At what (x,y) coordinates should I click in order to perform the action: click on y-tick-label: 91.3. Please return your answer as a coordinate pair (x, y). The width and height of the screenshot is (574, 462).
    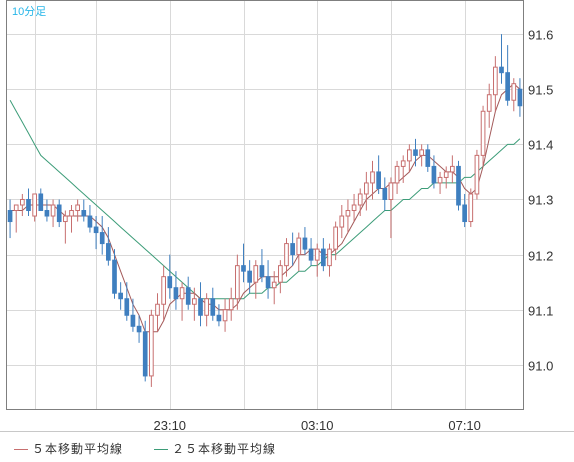
    Looking at the image, I should click on (540, 200).